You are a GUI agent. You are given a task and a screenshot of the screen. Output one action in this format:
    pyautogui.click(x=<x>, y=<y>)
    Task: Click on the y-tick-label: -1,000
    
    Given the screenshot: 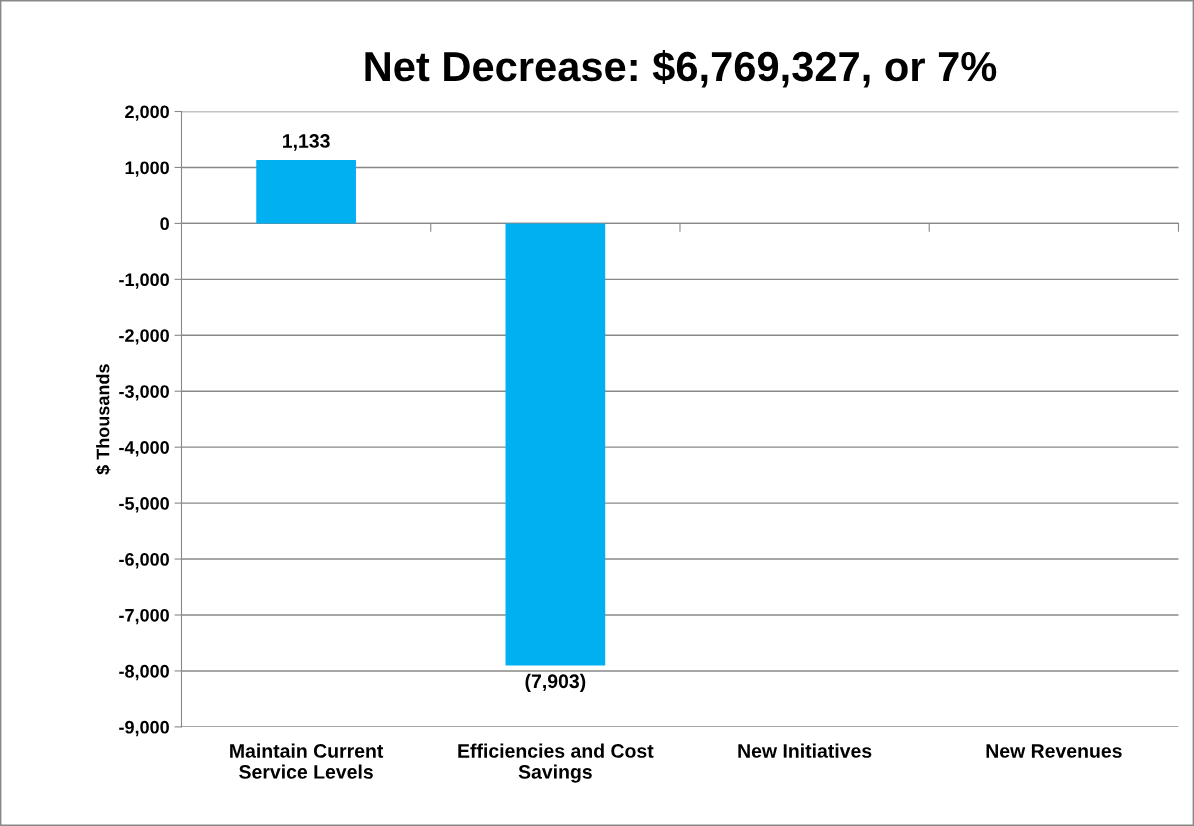 What is the action you would take?
    pyautogui.click(x=144, y=281)
    